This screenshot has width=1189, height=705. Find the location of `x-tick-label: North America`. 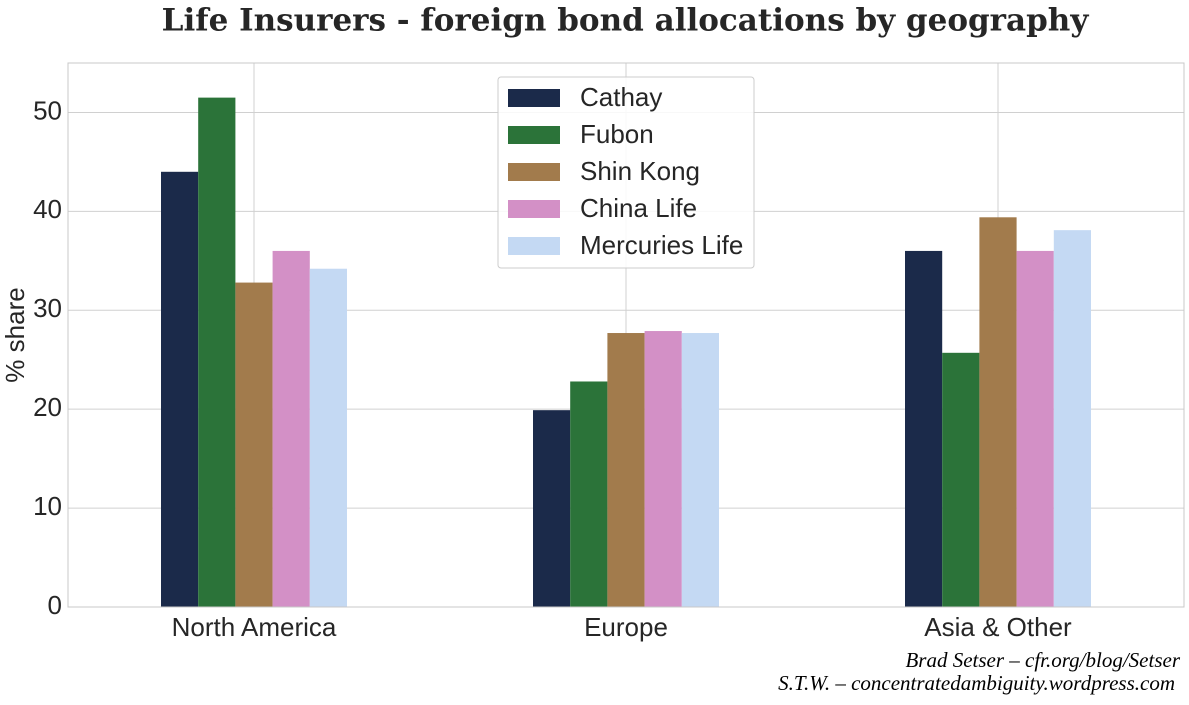

x-tick-label: North America is located at coordinates (254, 627).